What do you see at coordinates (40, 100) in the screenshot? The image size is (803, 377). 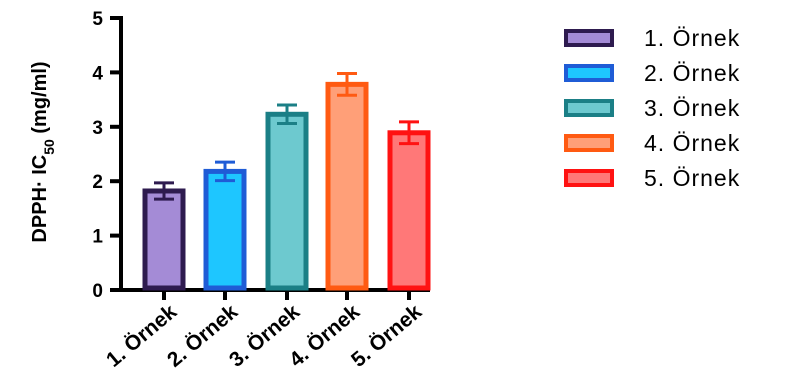 I see `y-axis-label-unit: (mg/ml)` at bounding box center [40, 100].